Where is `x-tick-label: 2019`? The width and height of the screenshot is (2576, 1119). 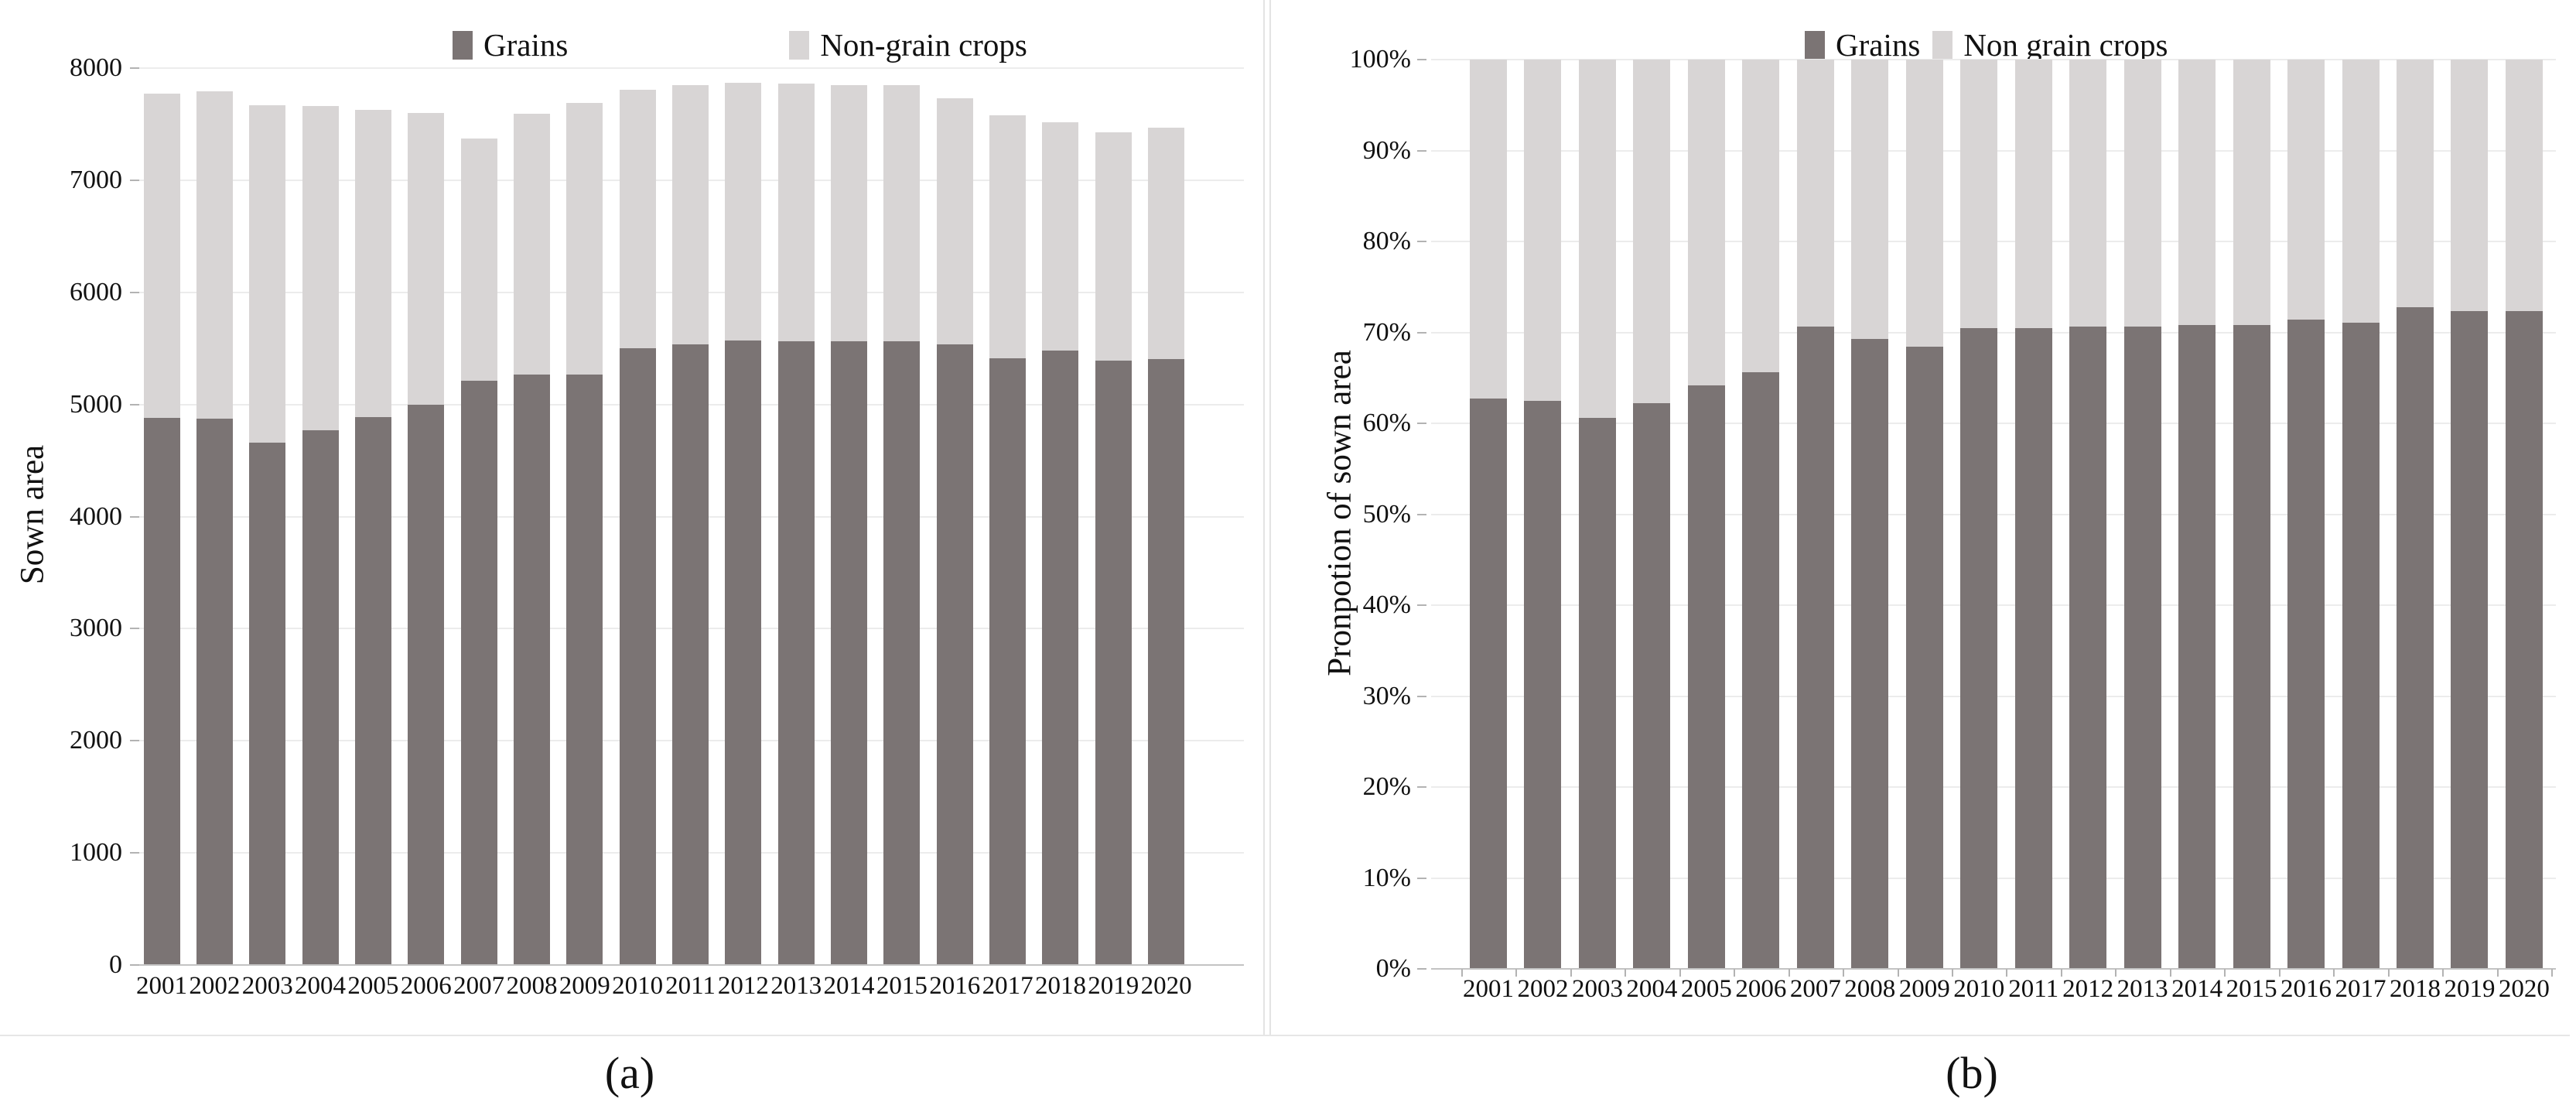
x-tick-label: 2019 is located at coordinates (2470, 989).